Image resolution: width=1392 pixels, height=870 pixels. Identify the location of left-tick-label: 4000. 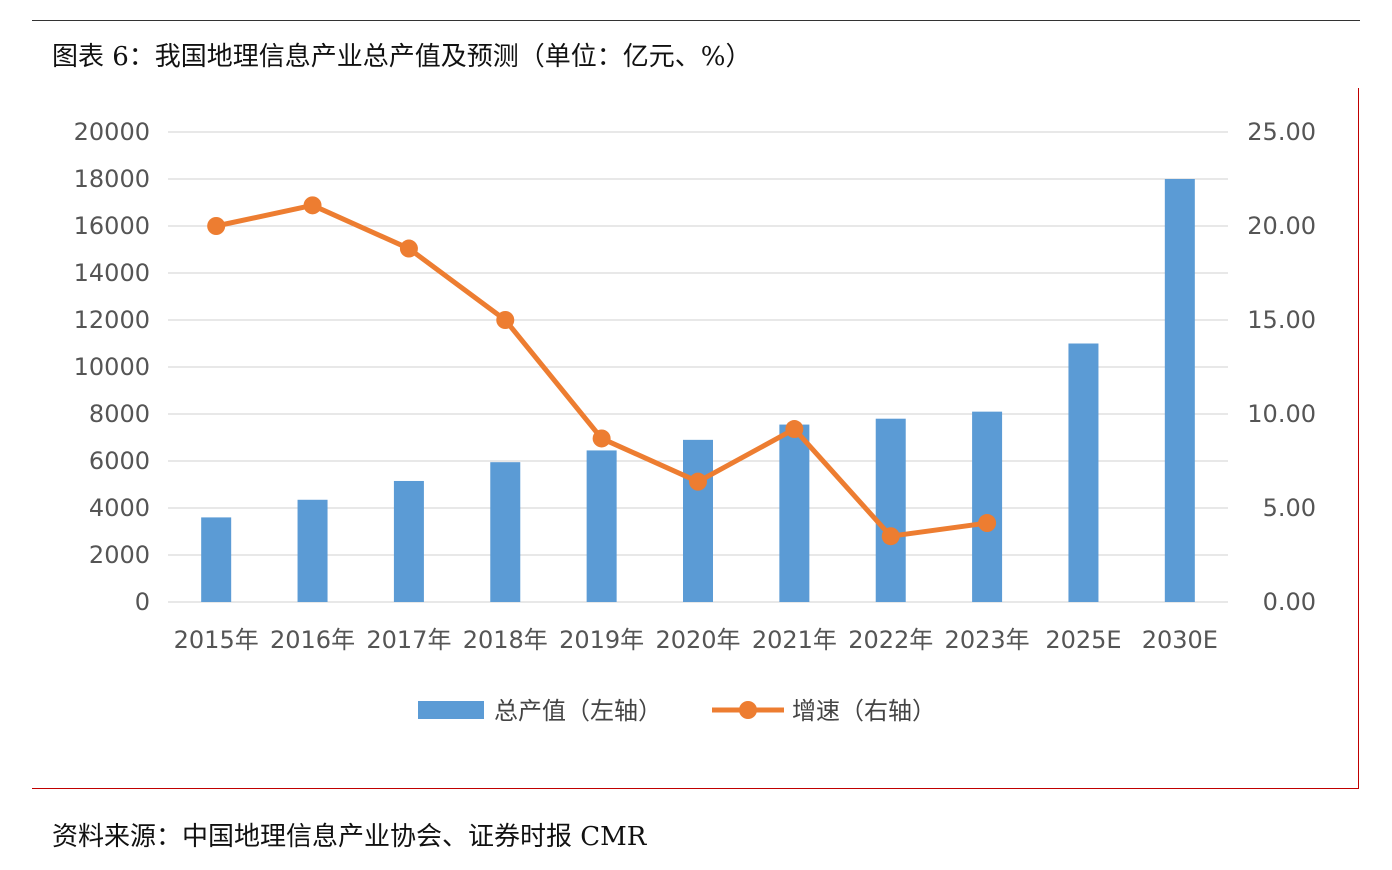
(119, 508).